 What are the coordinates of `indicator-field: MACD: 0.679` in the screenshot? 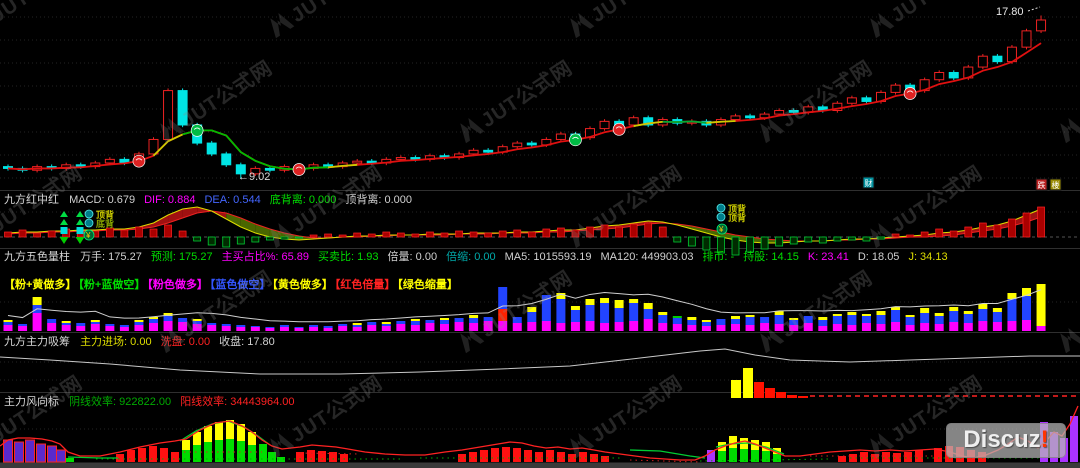 It's located at (102, 200).